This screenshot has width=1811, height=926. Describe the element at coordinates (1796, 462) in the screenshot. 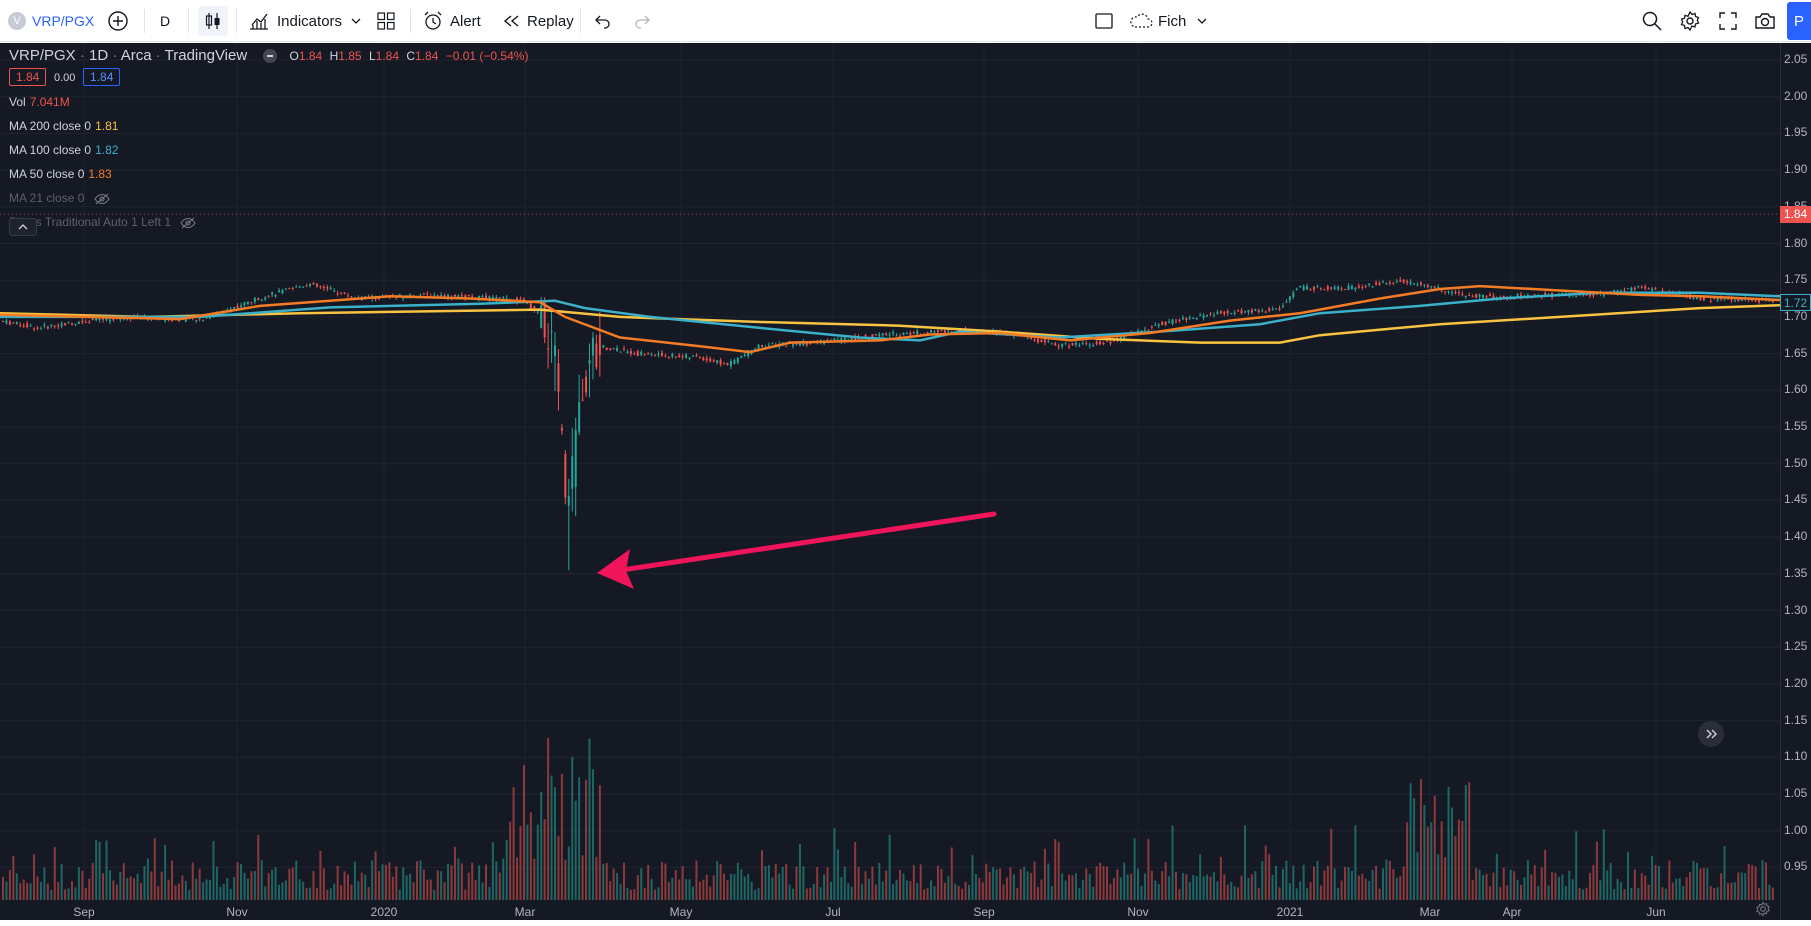

I see `price-tick-label: 1.50` at that location.